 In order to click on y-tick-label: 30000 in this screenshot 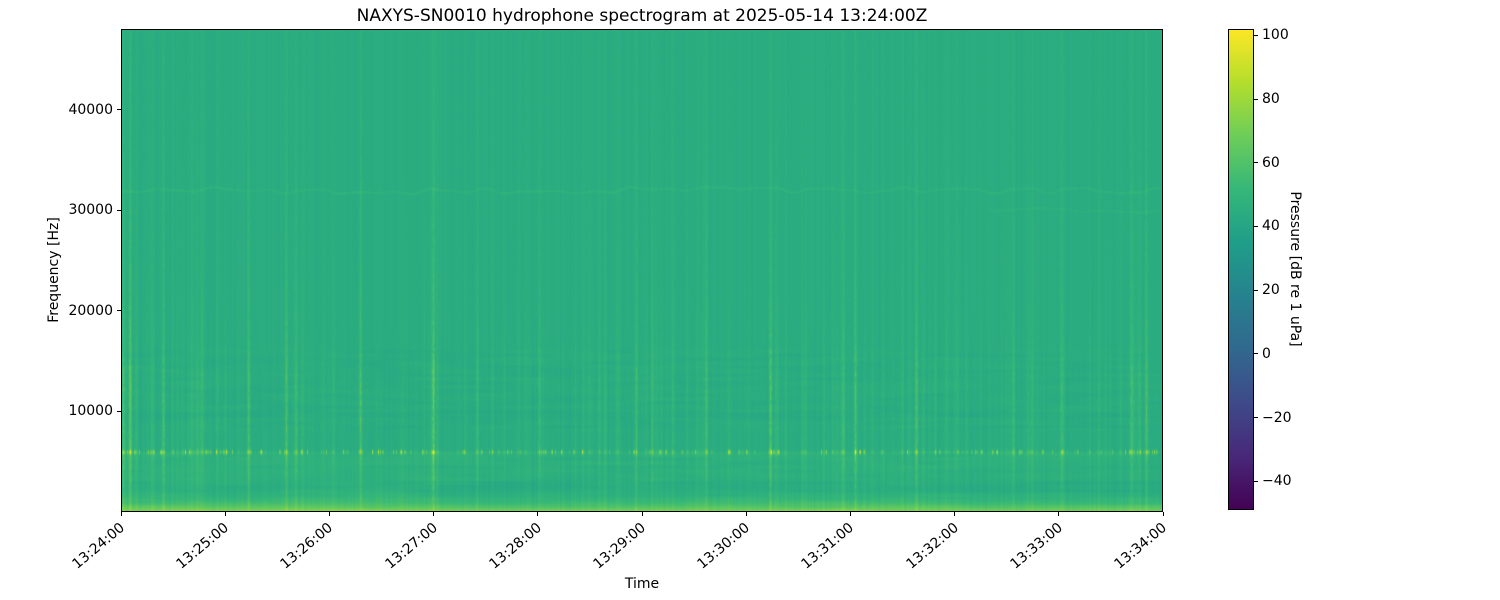, I will do `click(90, 210)`.